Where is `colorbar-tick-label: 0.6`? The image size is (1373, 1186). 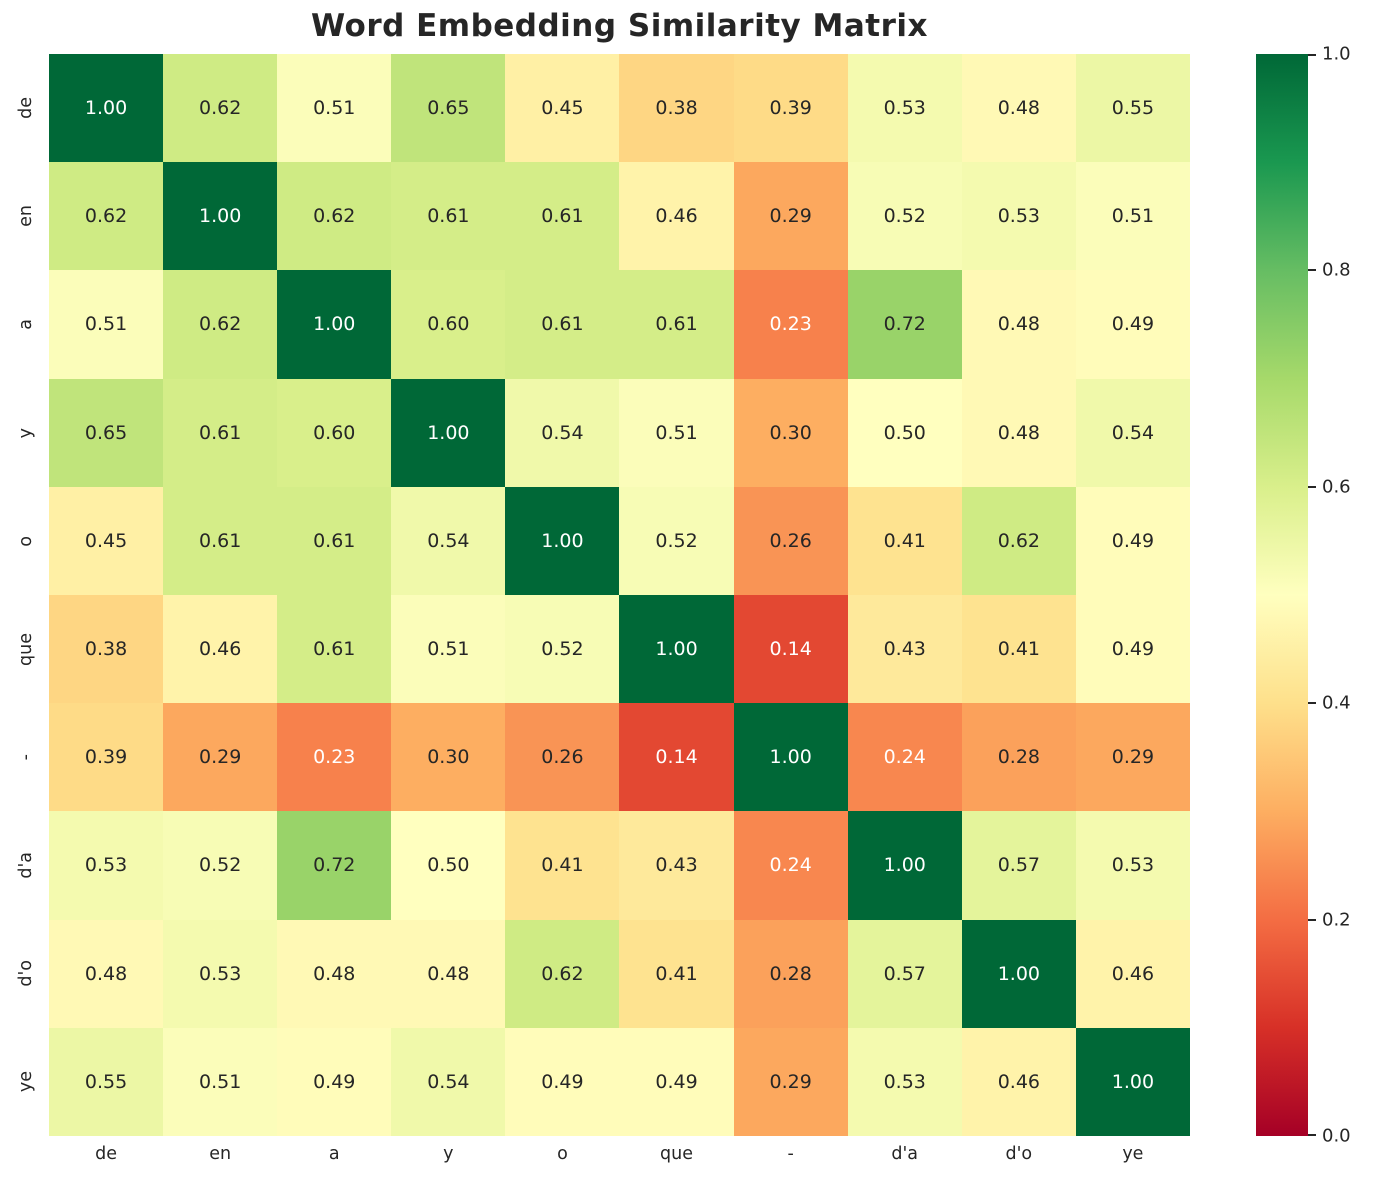
colorbar-tick-label: 0.6 is located at coordinates (1336, 487).